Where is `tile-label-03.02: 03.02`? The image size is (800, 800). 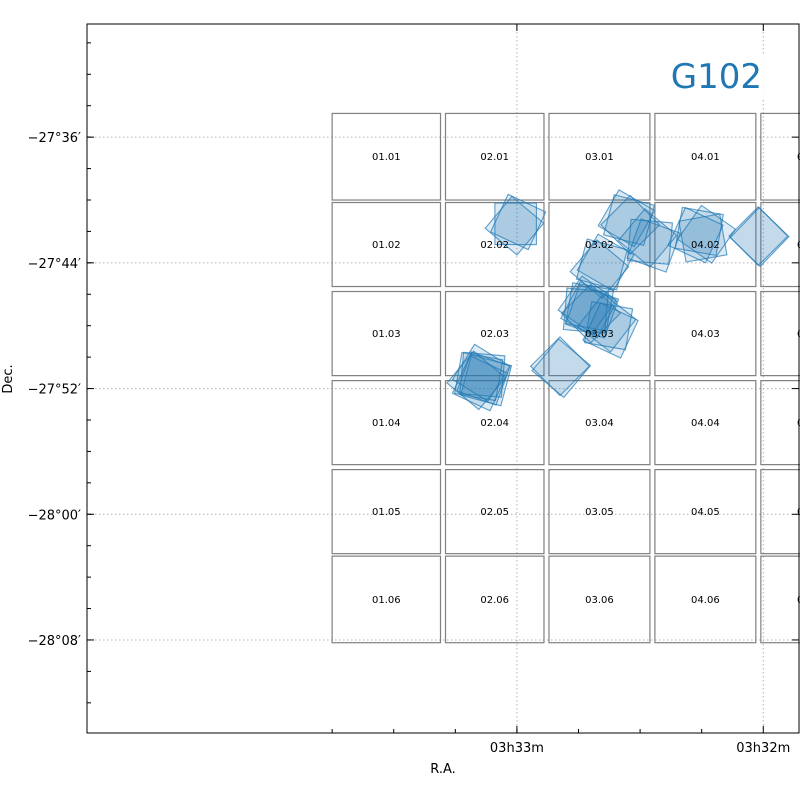
tile-label-03.02: 03.02 is located at coordinates (599, 245).